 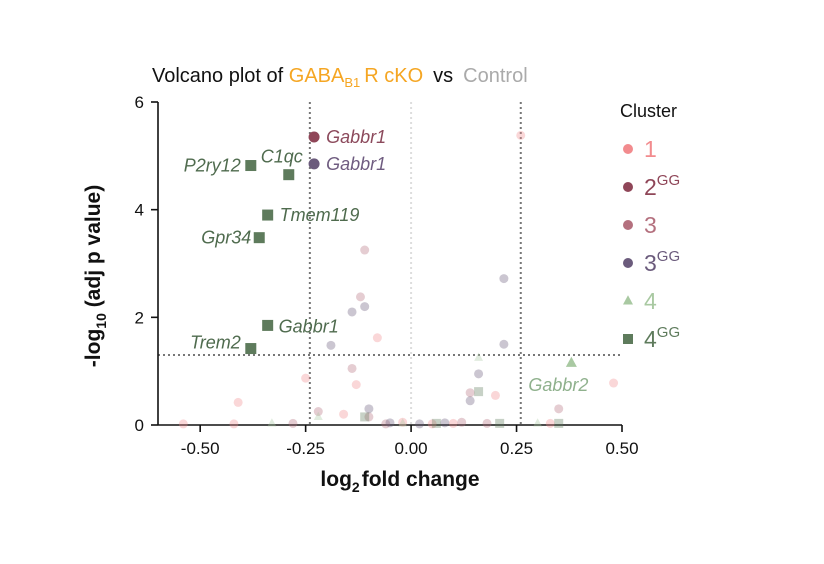 I want to click on legend-marker-c3, so click(x=628, y=225).